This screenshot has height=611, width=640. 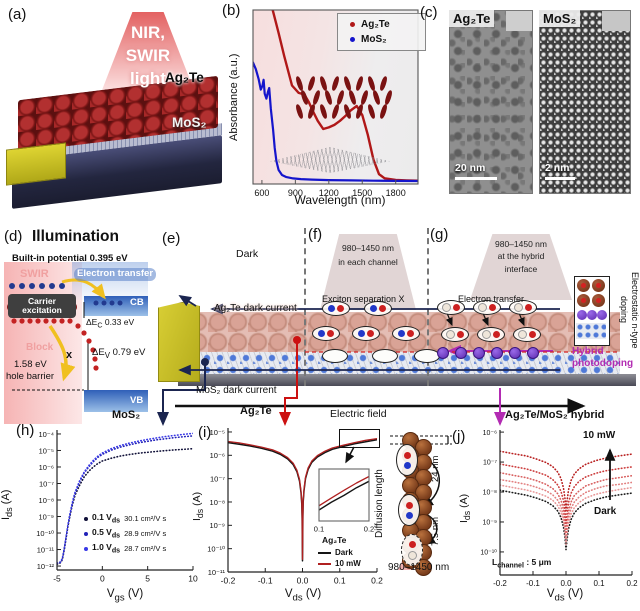 What do you see at coordinates (439, 234) in the screenshot?
I see `panel-g-label: (g)` at bounding box center [439, 234].